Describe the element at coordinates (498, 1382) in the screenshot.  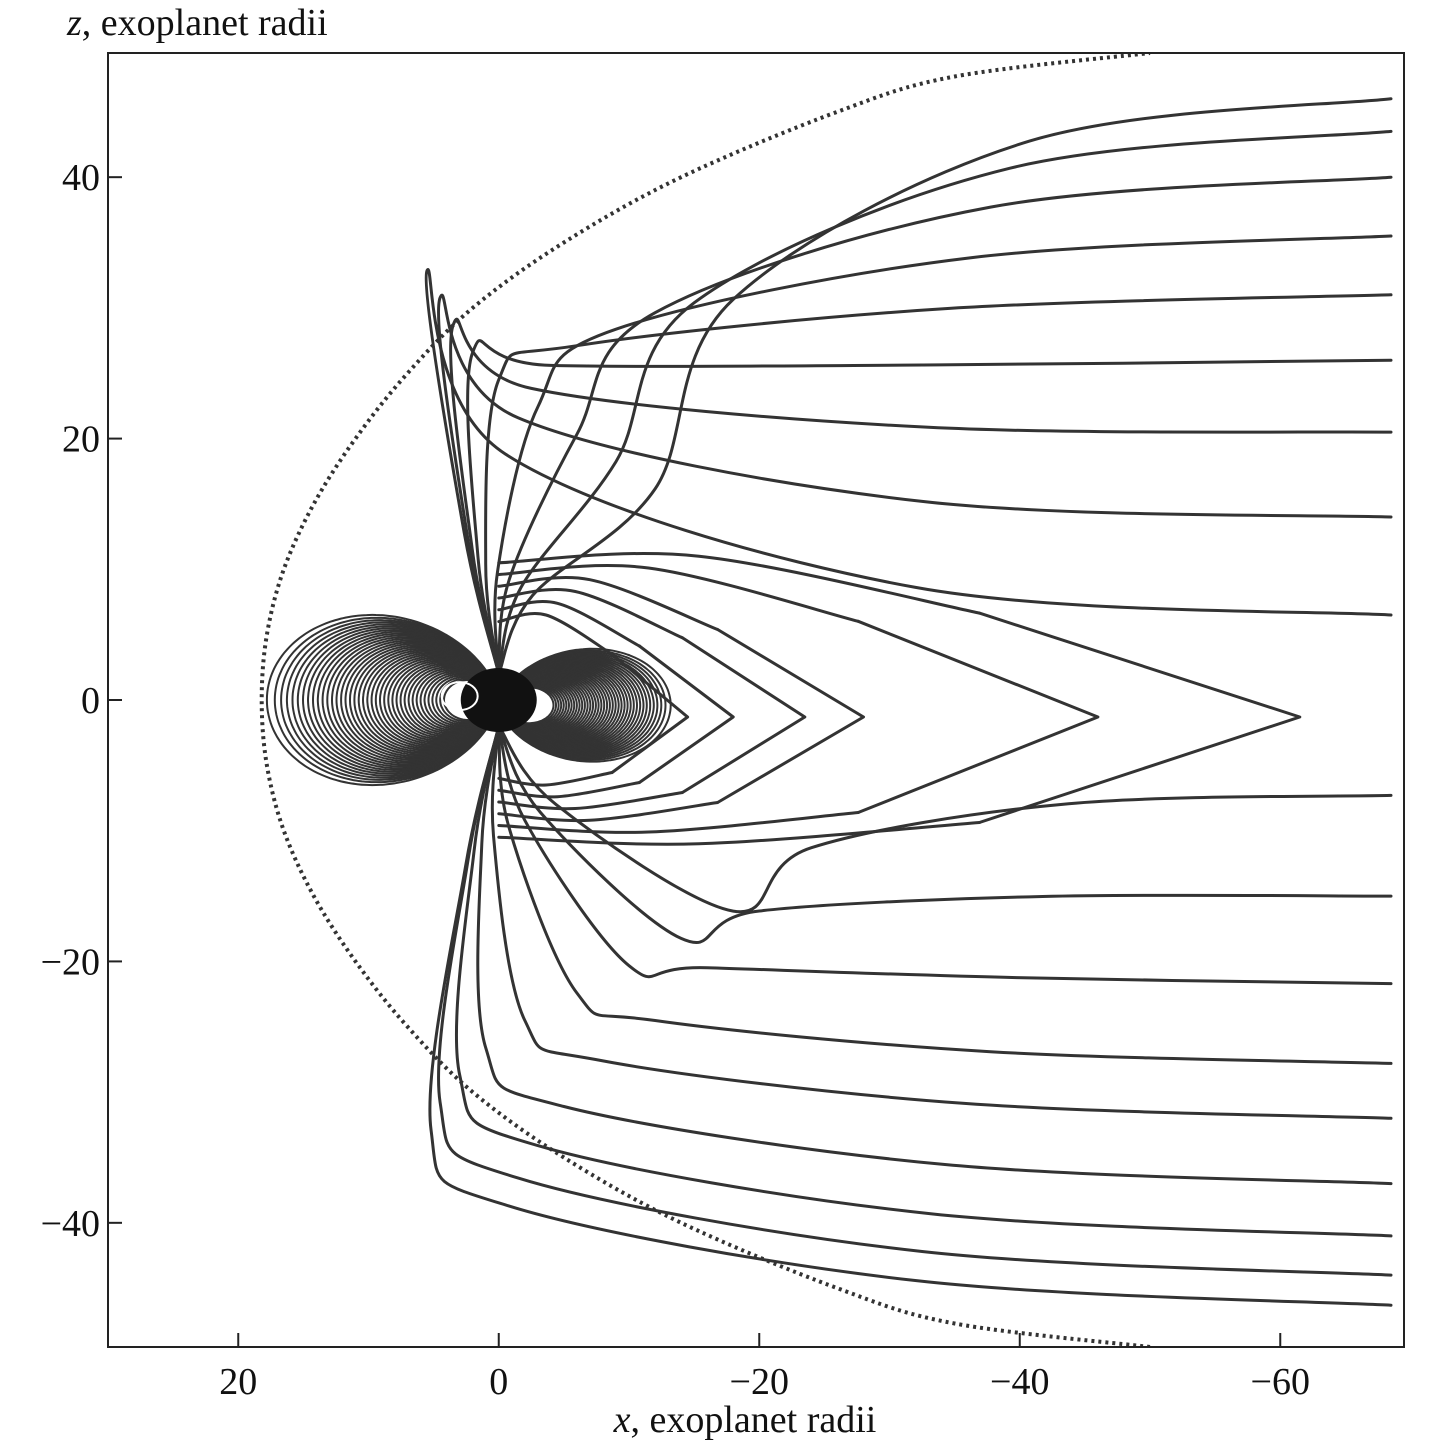
I see `x-tick-label: 0` at that location.